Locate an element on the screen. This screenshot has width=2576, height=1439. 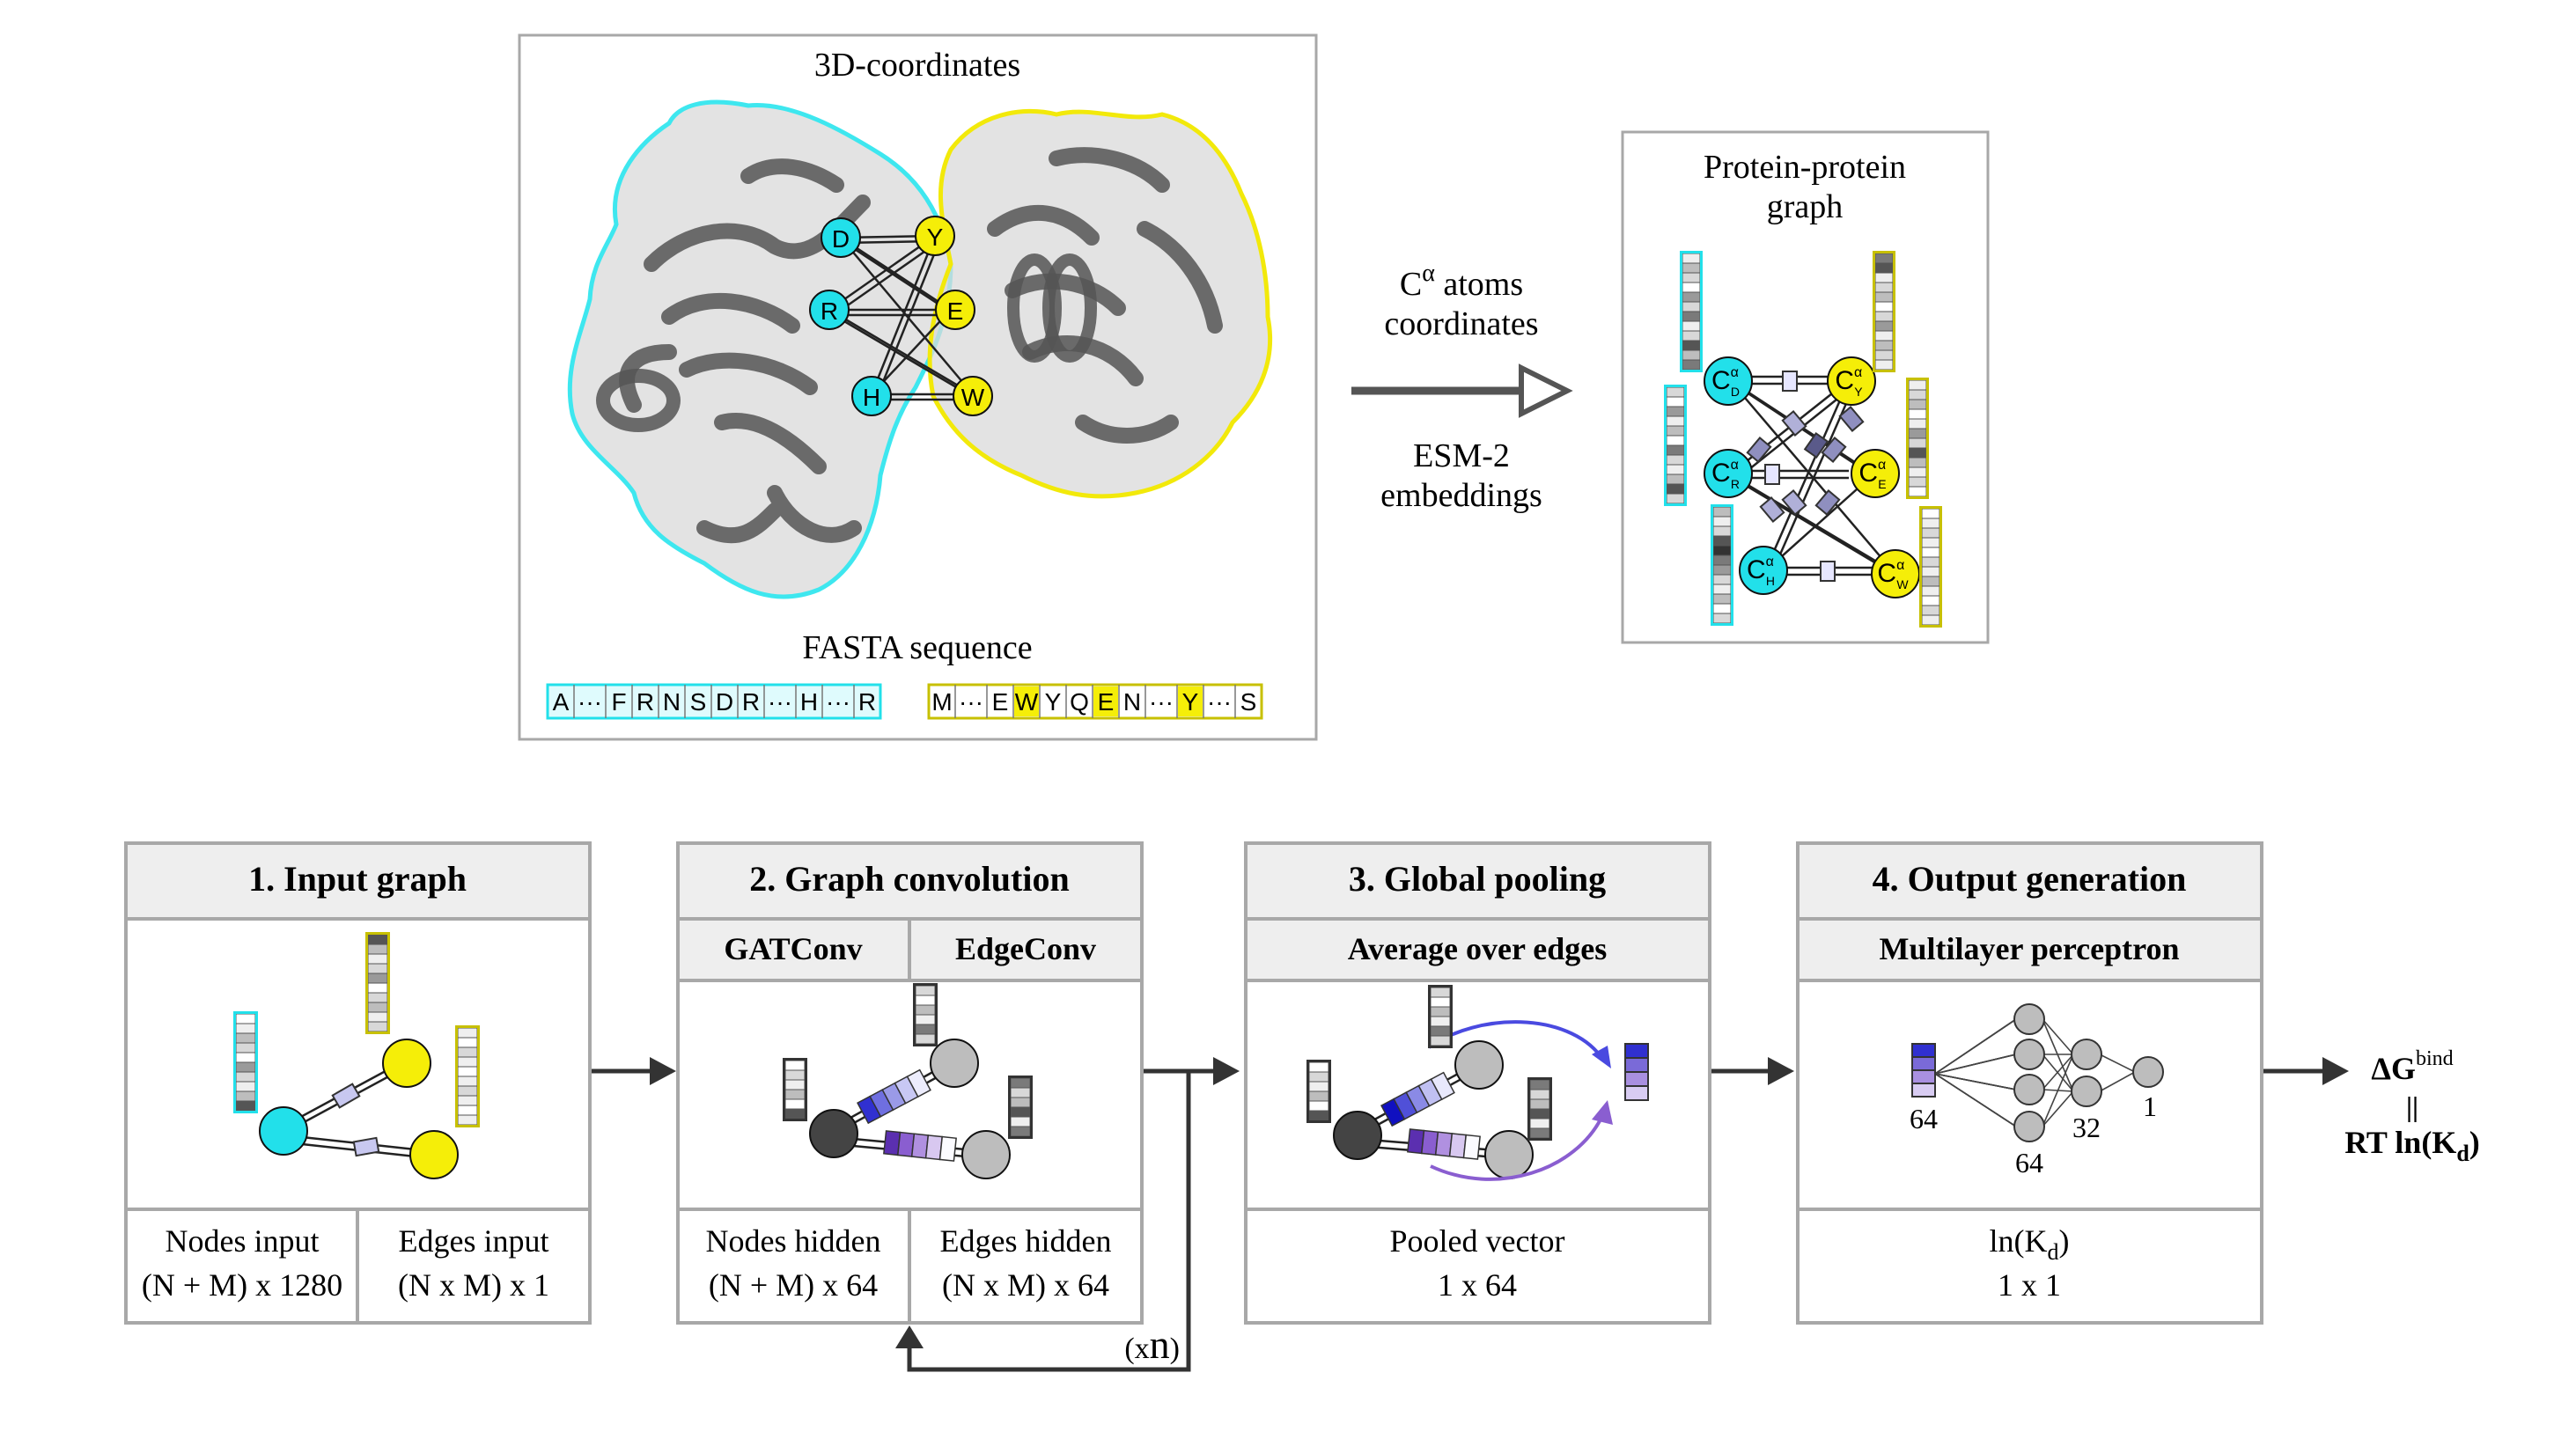
mlp-layer-label: 64 is located at coordinates (2029, 1162).